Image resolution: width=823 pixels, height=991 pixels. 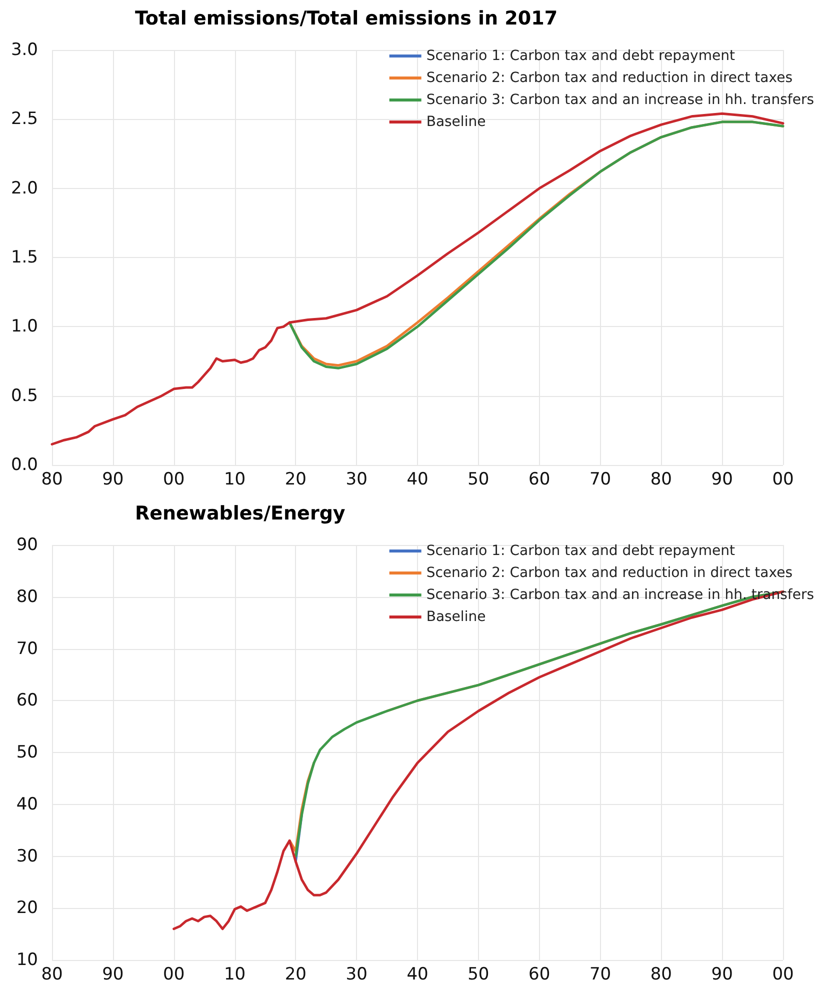 I want to click on y-tick-label: 40, so click(x=27, y=804).